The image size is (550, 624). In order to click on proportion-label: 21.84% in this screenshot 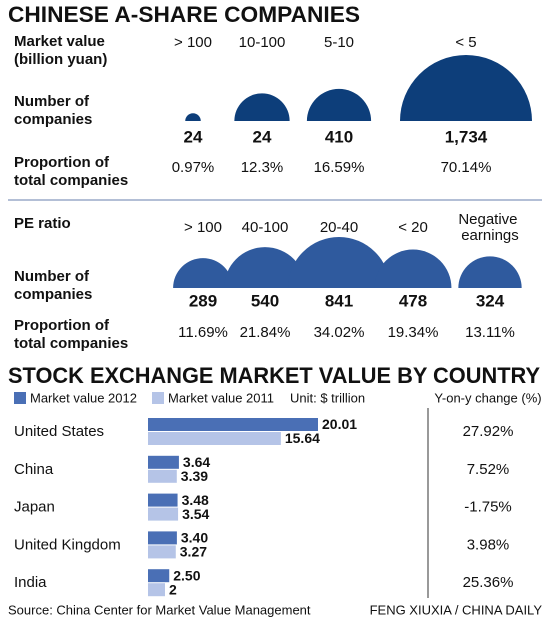, I will do `click(265, 332)`.